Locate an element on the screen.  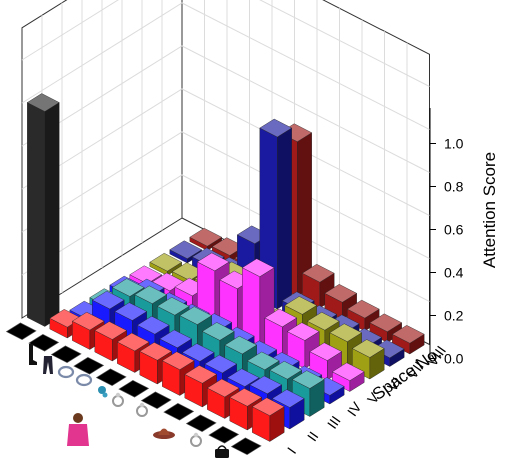
floor-tiles is located at coordinates (133, 388).